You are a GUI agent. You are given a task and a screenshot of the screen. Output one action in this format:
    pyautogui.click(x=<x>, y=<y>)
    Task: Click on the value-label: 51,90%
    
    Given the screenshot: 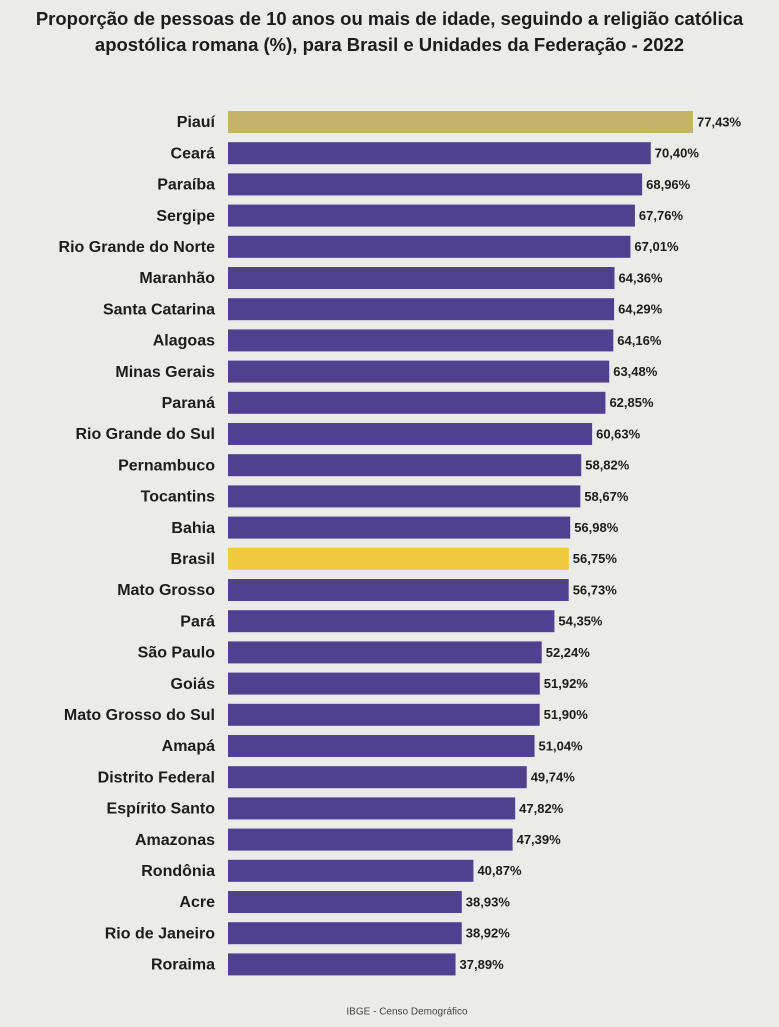 What is the action you would take?
    pyautogui.click(x=566, y=714)
    